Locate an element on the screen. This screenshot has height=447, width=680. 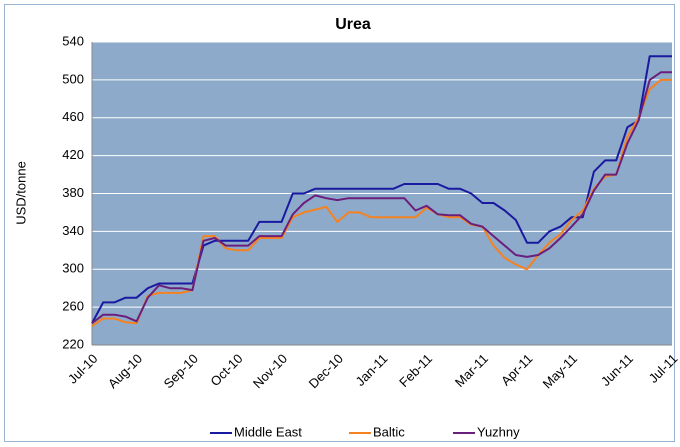
y-tick-label: 300 is located at coordinates (73, 268).